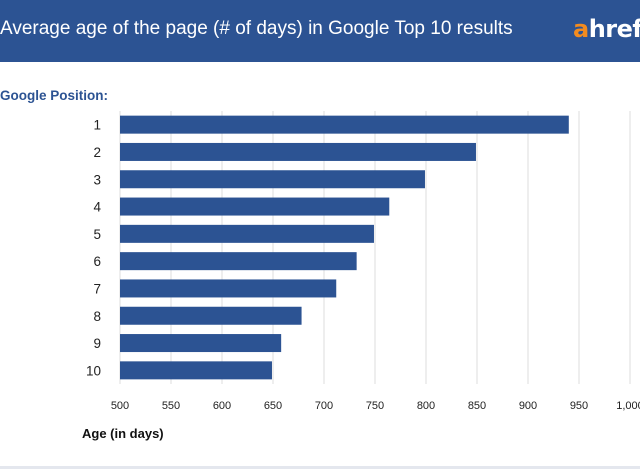  Describe the element at coordinates (320, 467) in the screenshot. I see `footer-divider` at that location.